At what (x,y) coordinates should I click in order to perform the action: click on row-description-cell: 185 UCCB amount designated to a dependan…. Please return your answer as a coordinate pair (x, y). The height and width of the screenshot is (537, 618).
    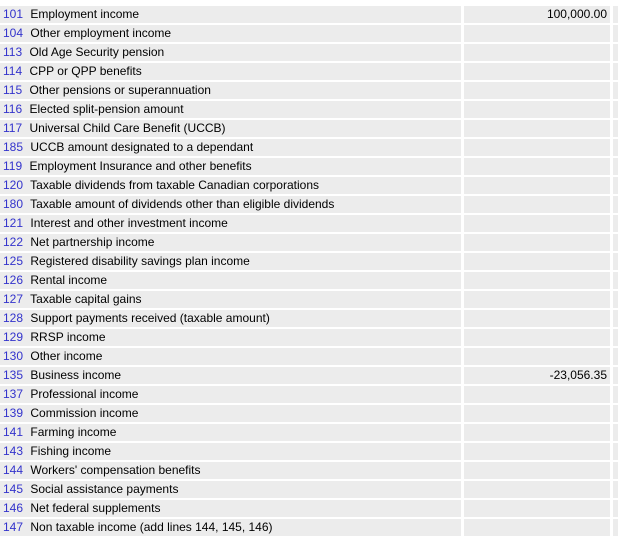
    Looking at the image, I should click on (230, 147).